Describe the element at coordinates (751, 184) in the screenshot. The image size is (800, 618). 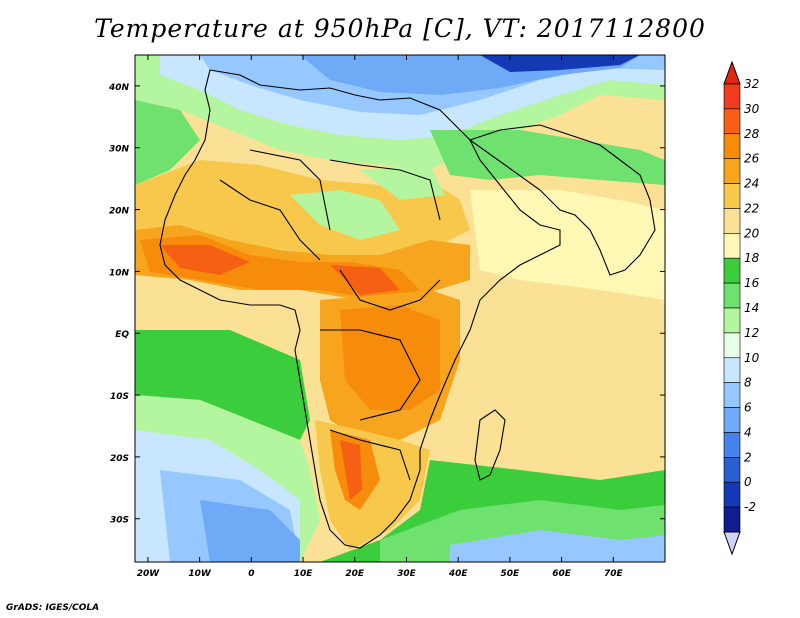
I see `colorbar-label: 24` at that location.